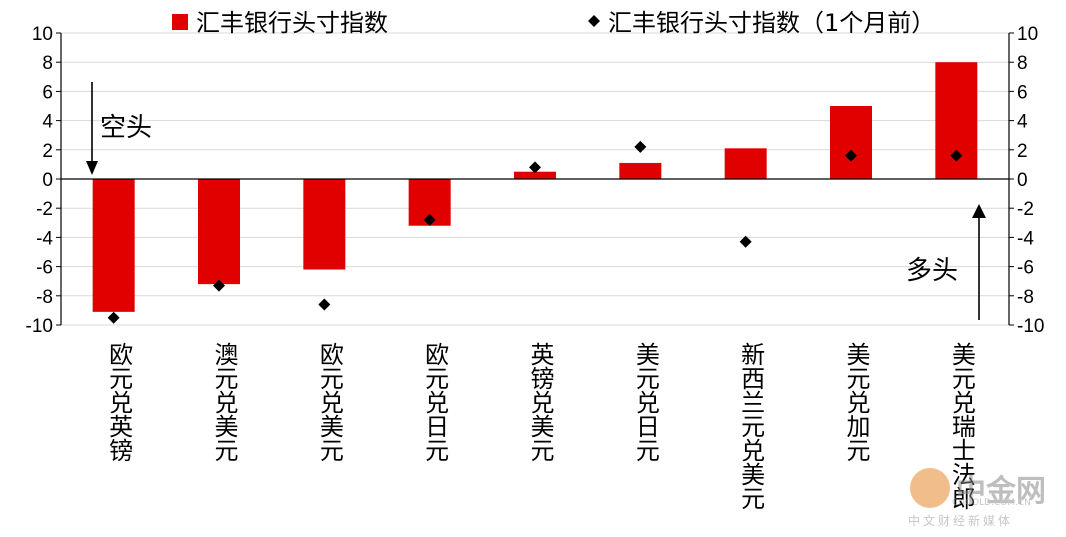 The width and height of the screenshot is (1066, 537). I want to click on category-label: 美元兑日元, so click(645, 402).